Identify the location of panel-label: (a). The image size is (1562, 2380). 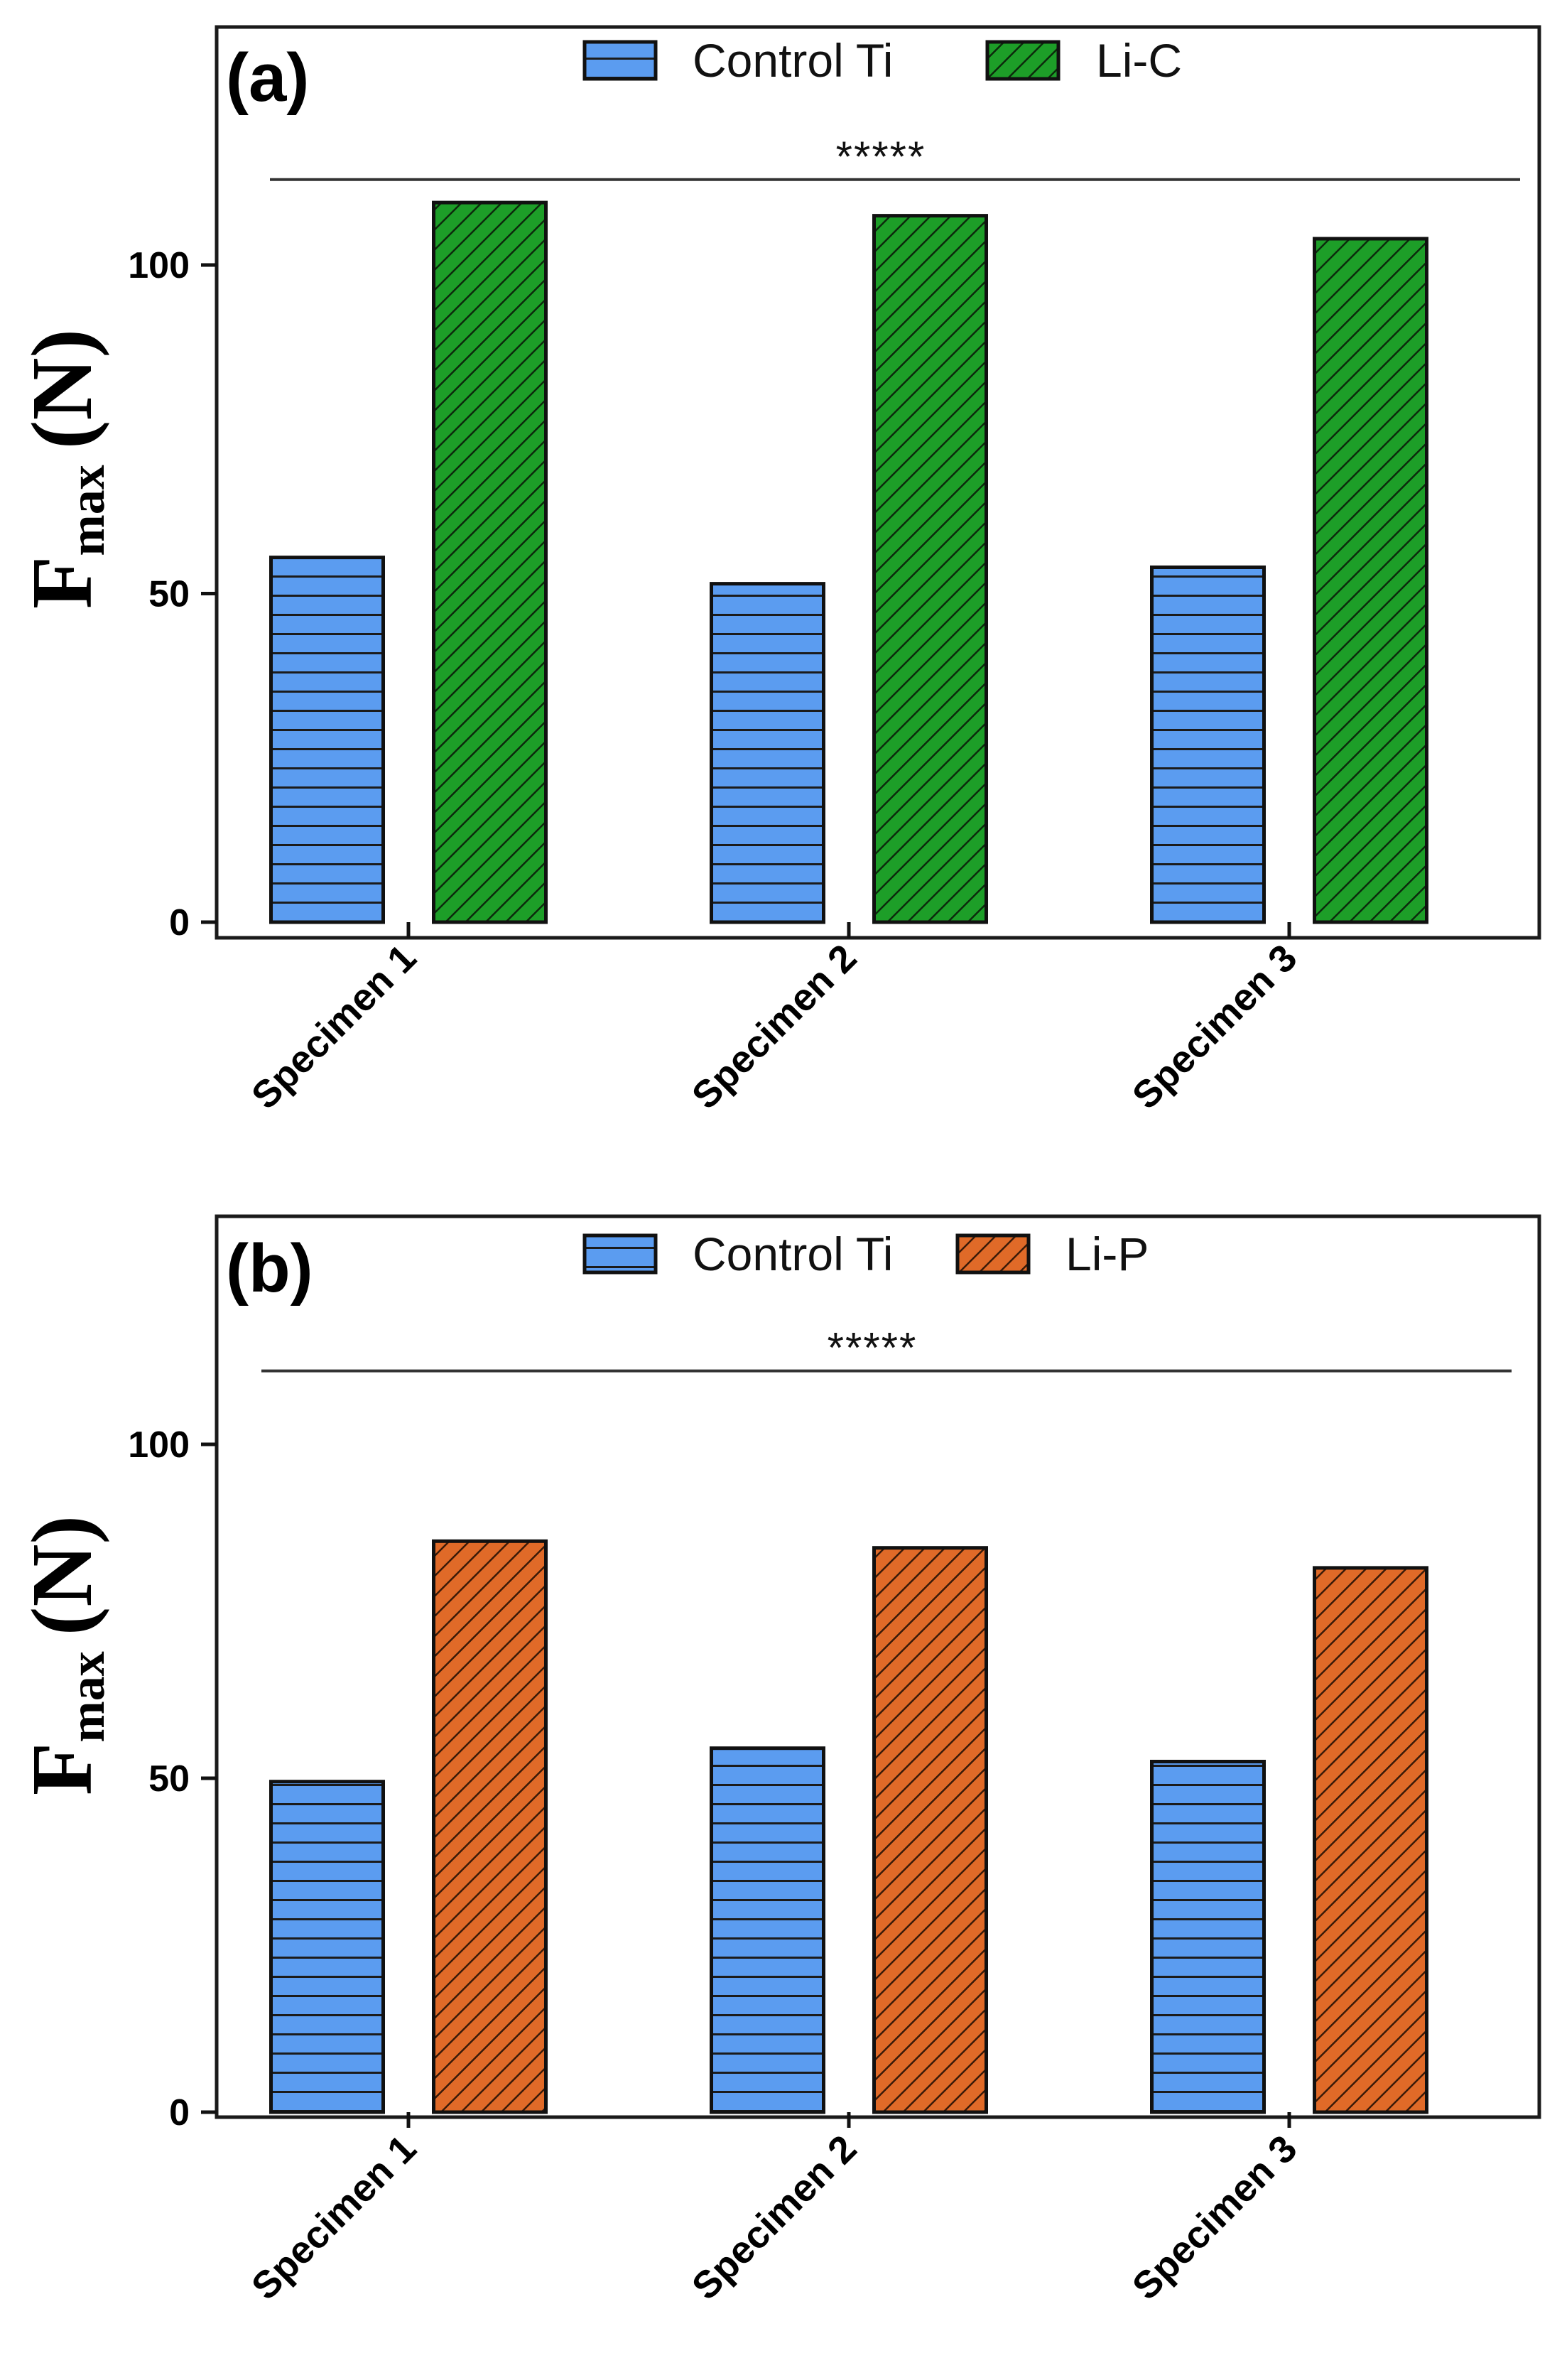
(267, 78).